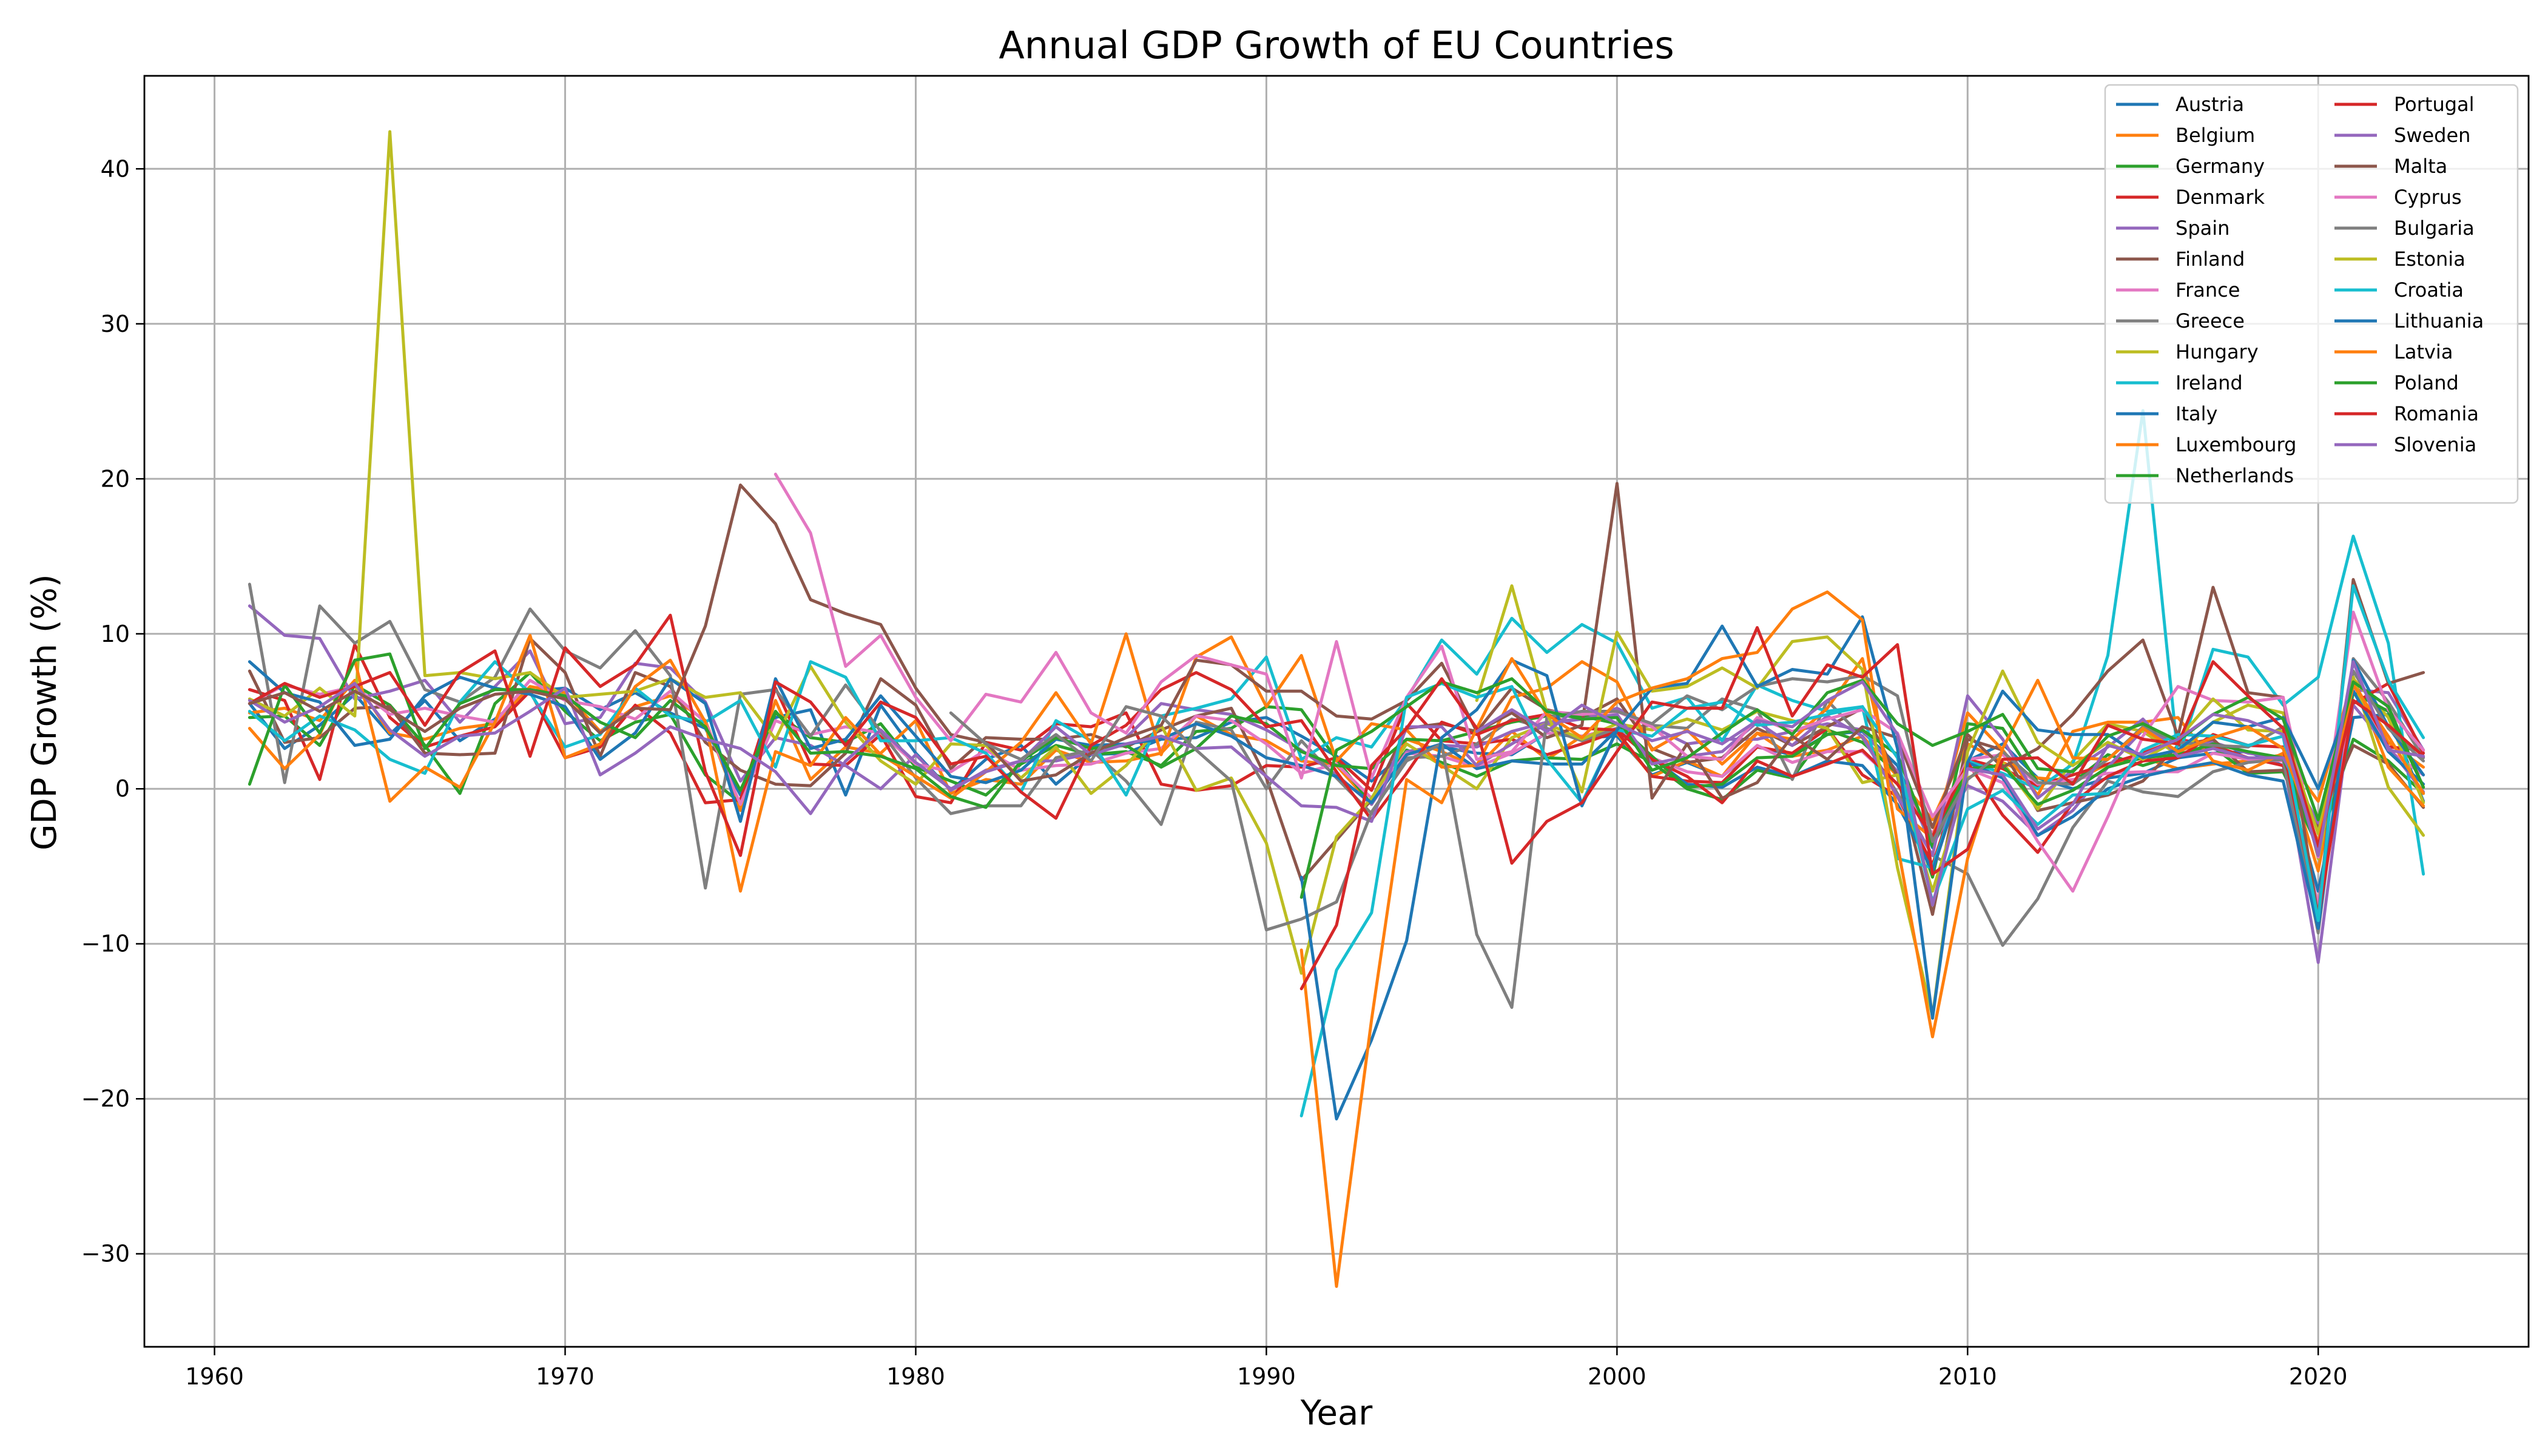  Describe the element at coordinates (122, 788) in the screenshot. I see `y-tick-label: 0` at that location.